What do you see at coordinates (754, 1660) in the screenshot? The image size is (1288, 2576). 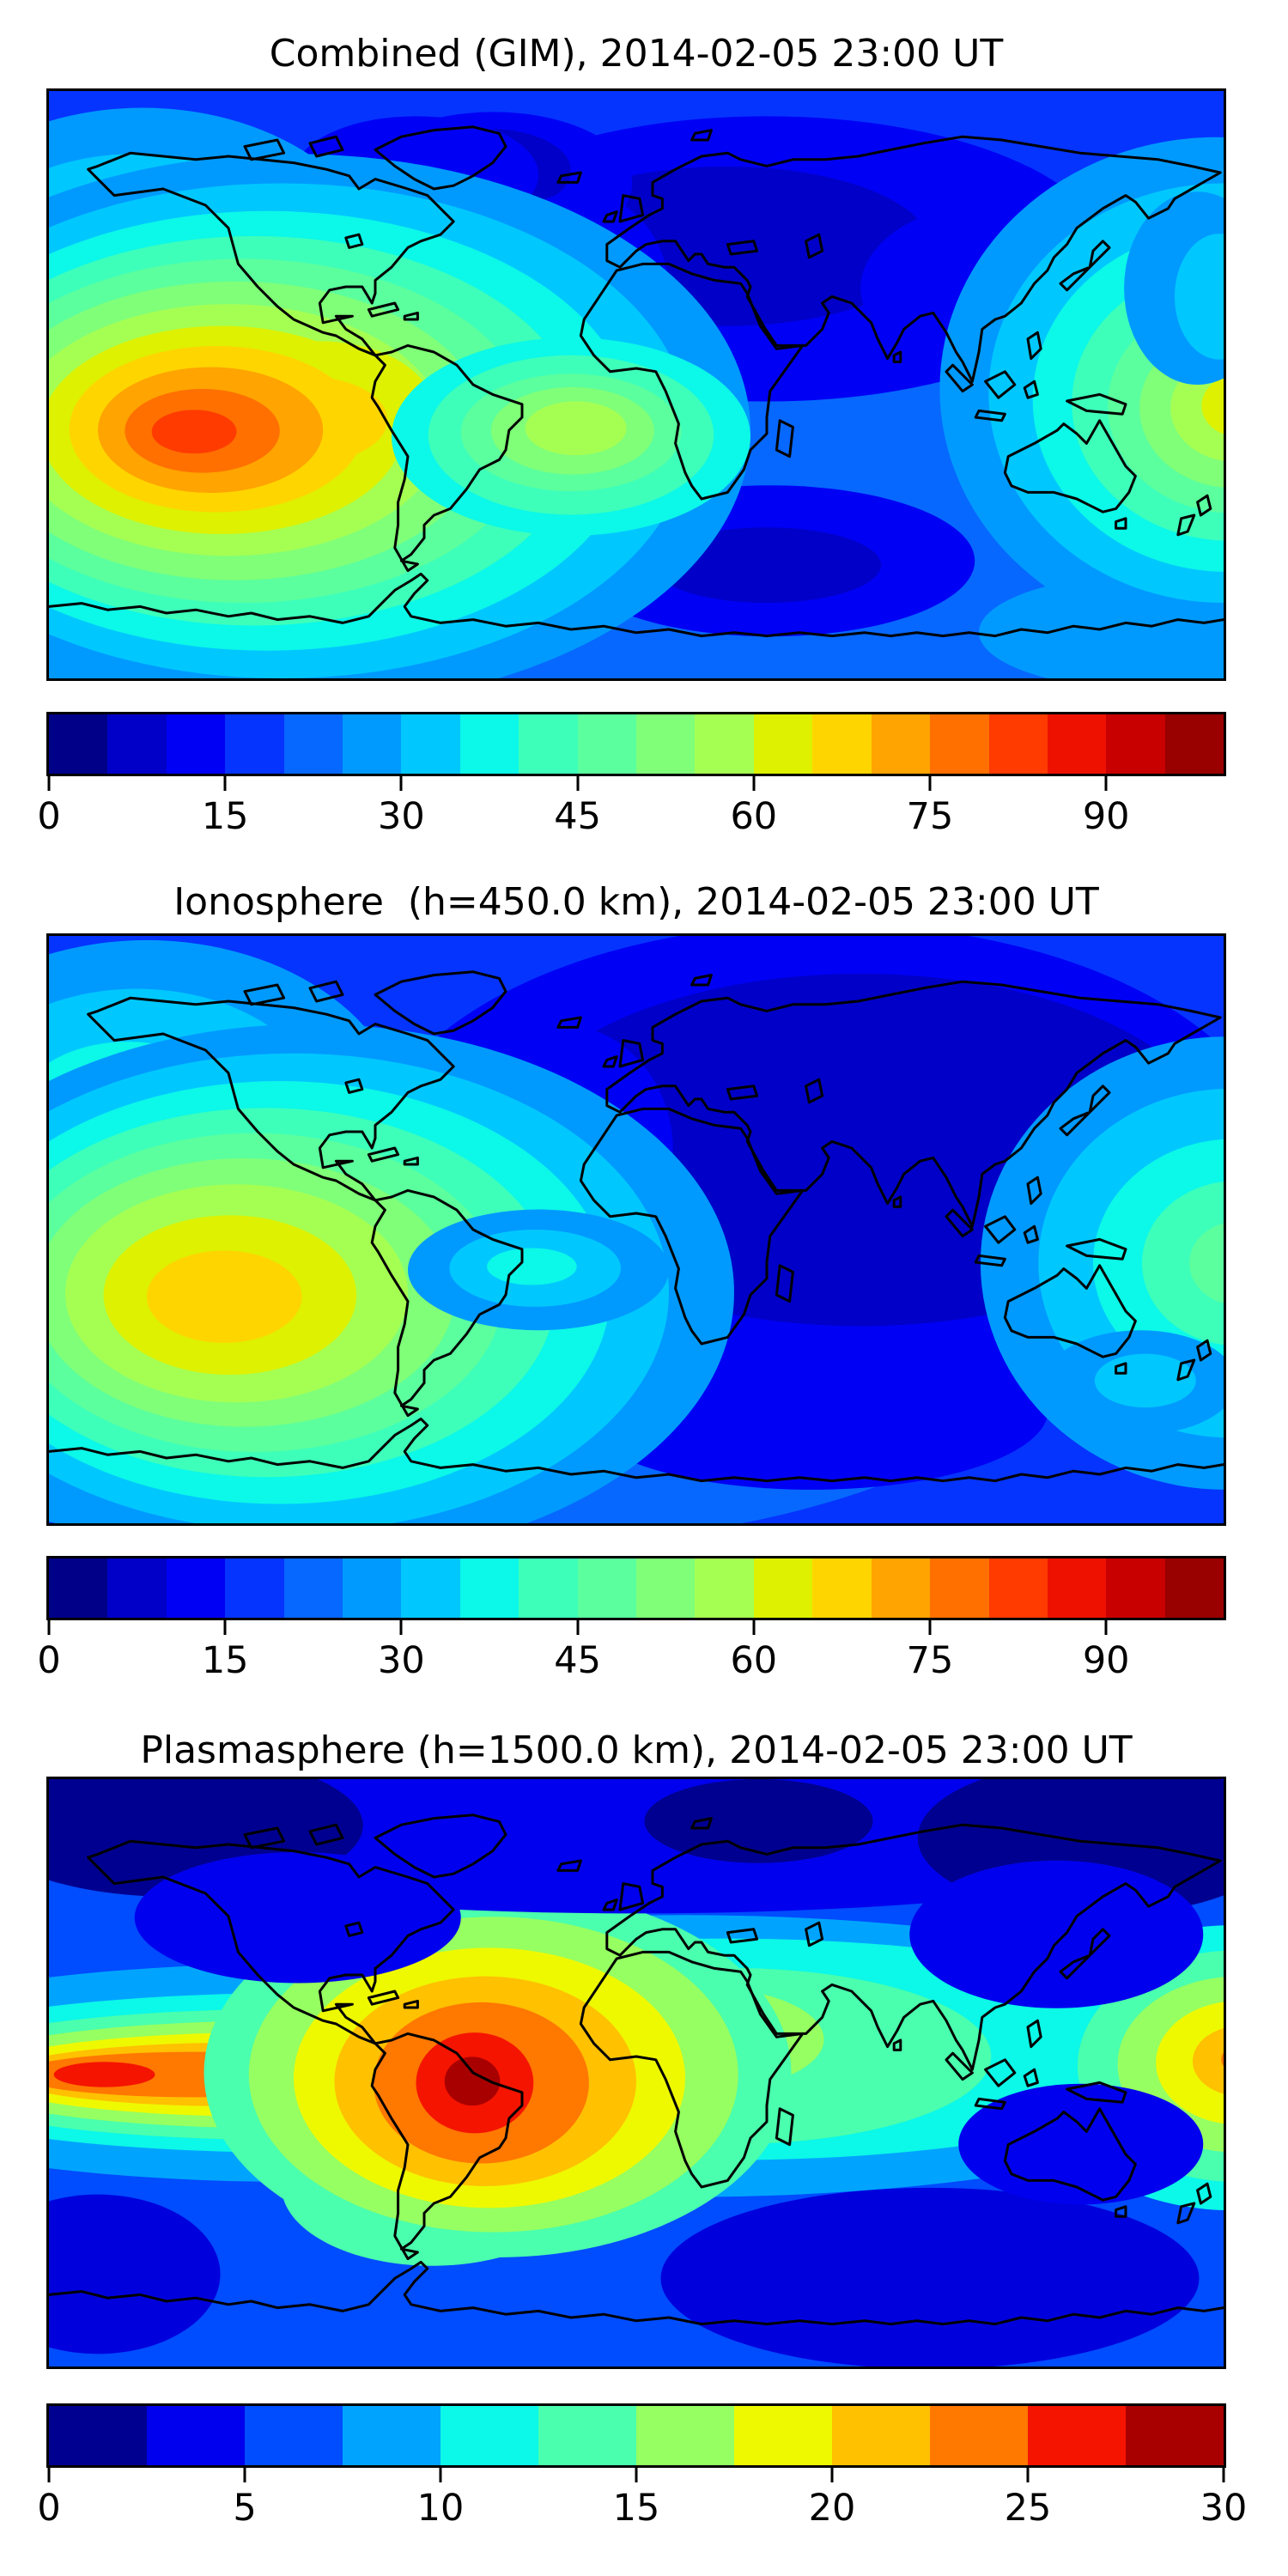 I see `colorbar-tick-label: 60` at bounding box center [754, 1660].